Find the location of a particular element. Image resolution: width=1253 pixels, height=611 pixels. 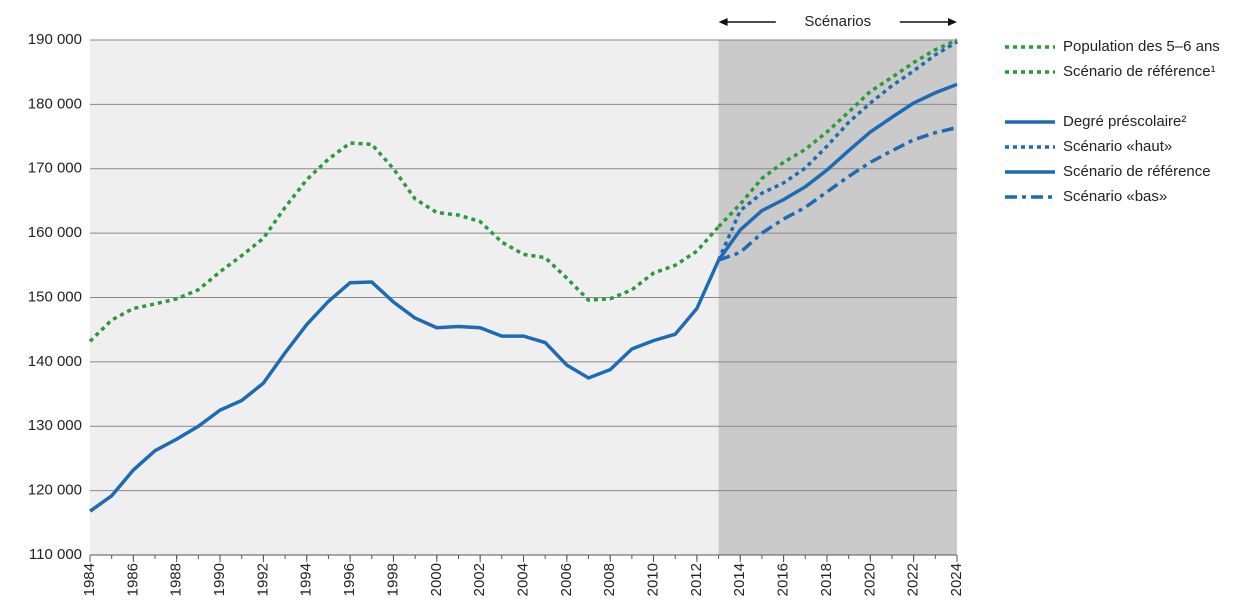

x-tick-label: 2012 is located at coordinates (696, 579).